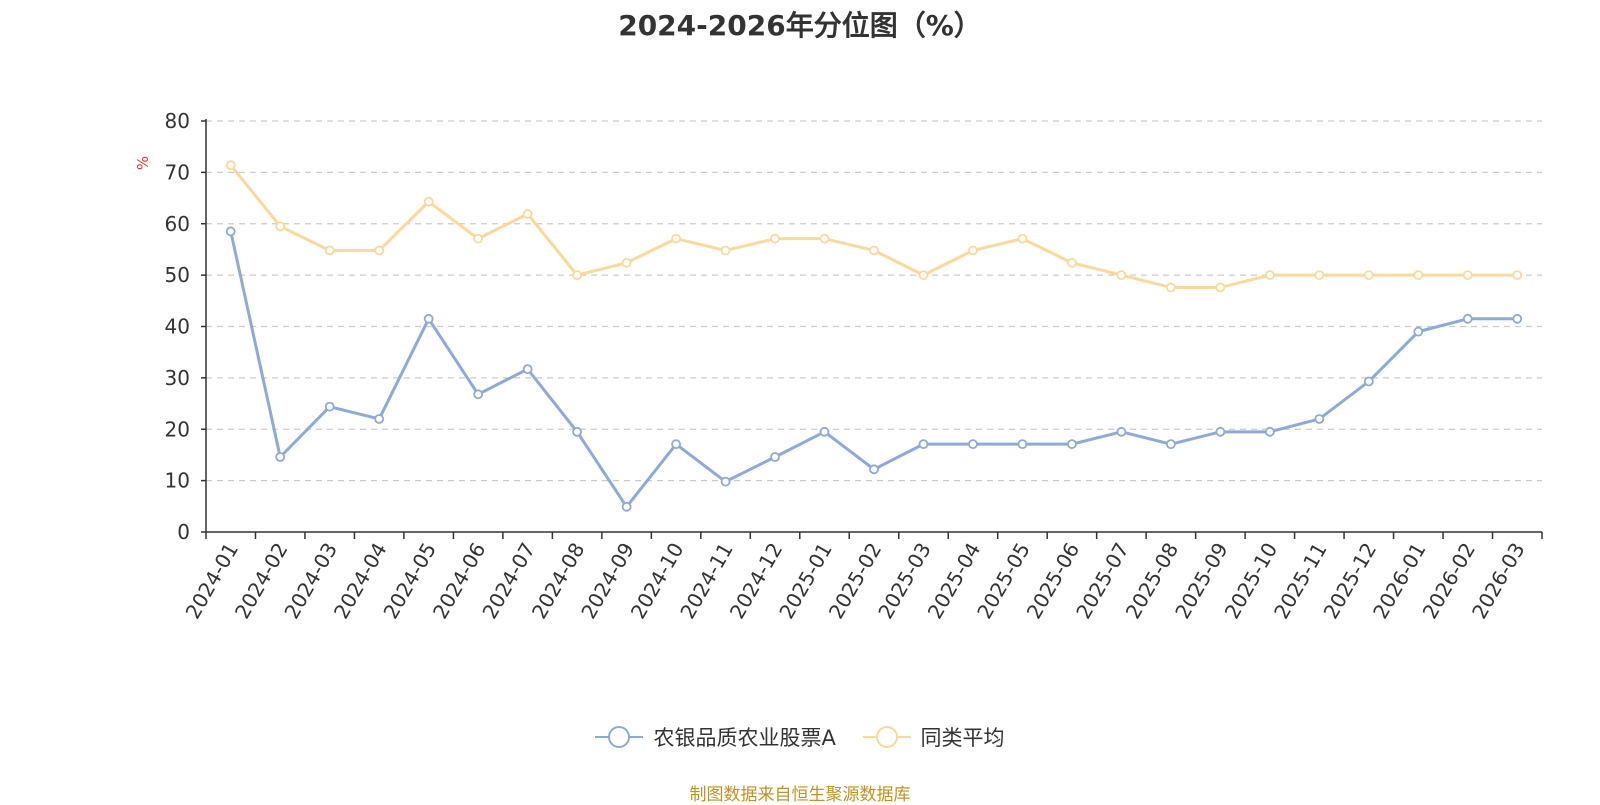 This screenshot has width=1600, height=805. What do you see at coordinates (962, 738) in the screenshot?
I see `legend-label-series-2: 同类平均` at bounding box center [962, 738].